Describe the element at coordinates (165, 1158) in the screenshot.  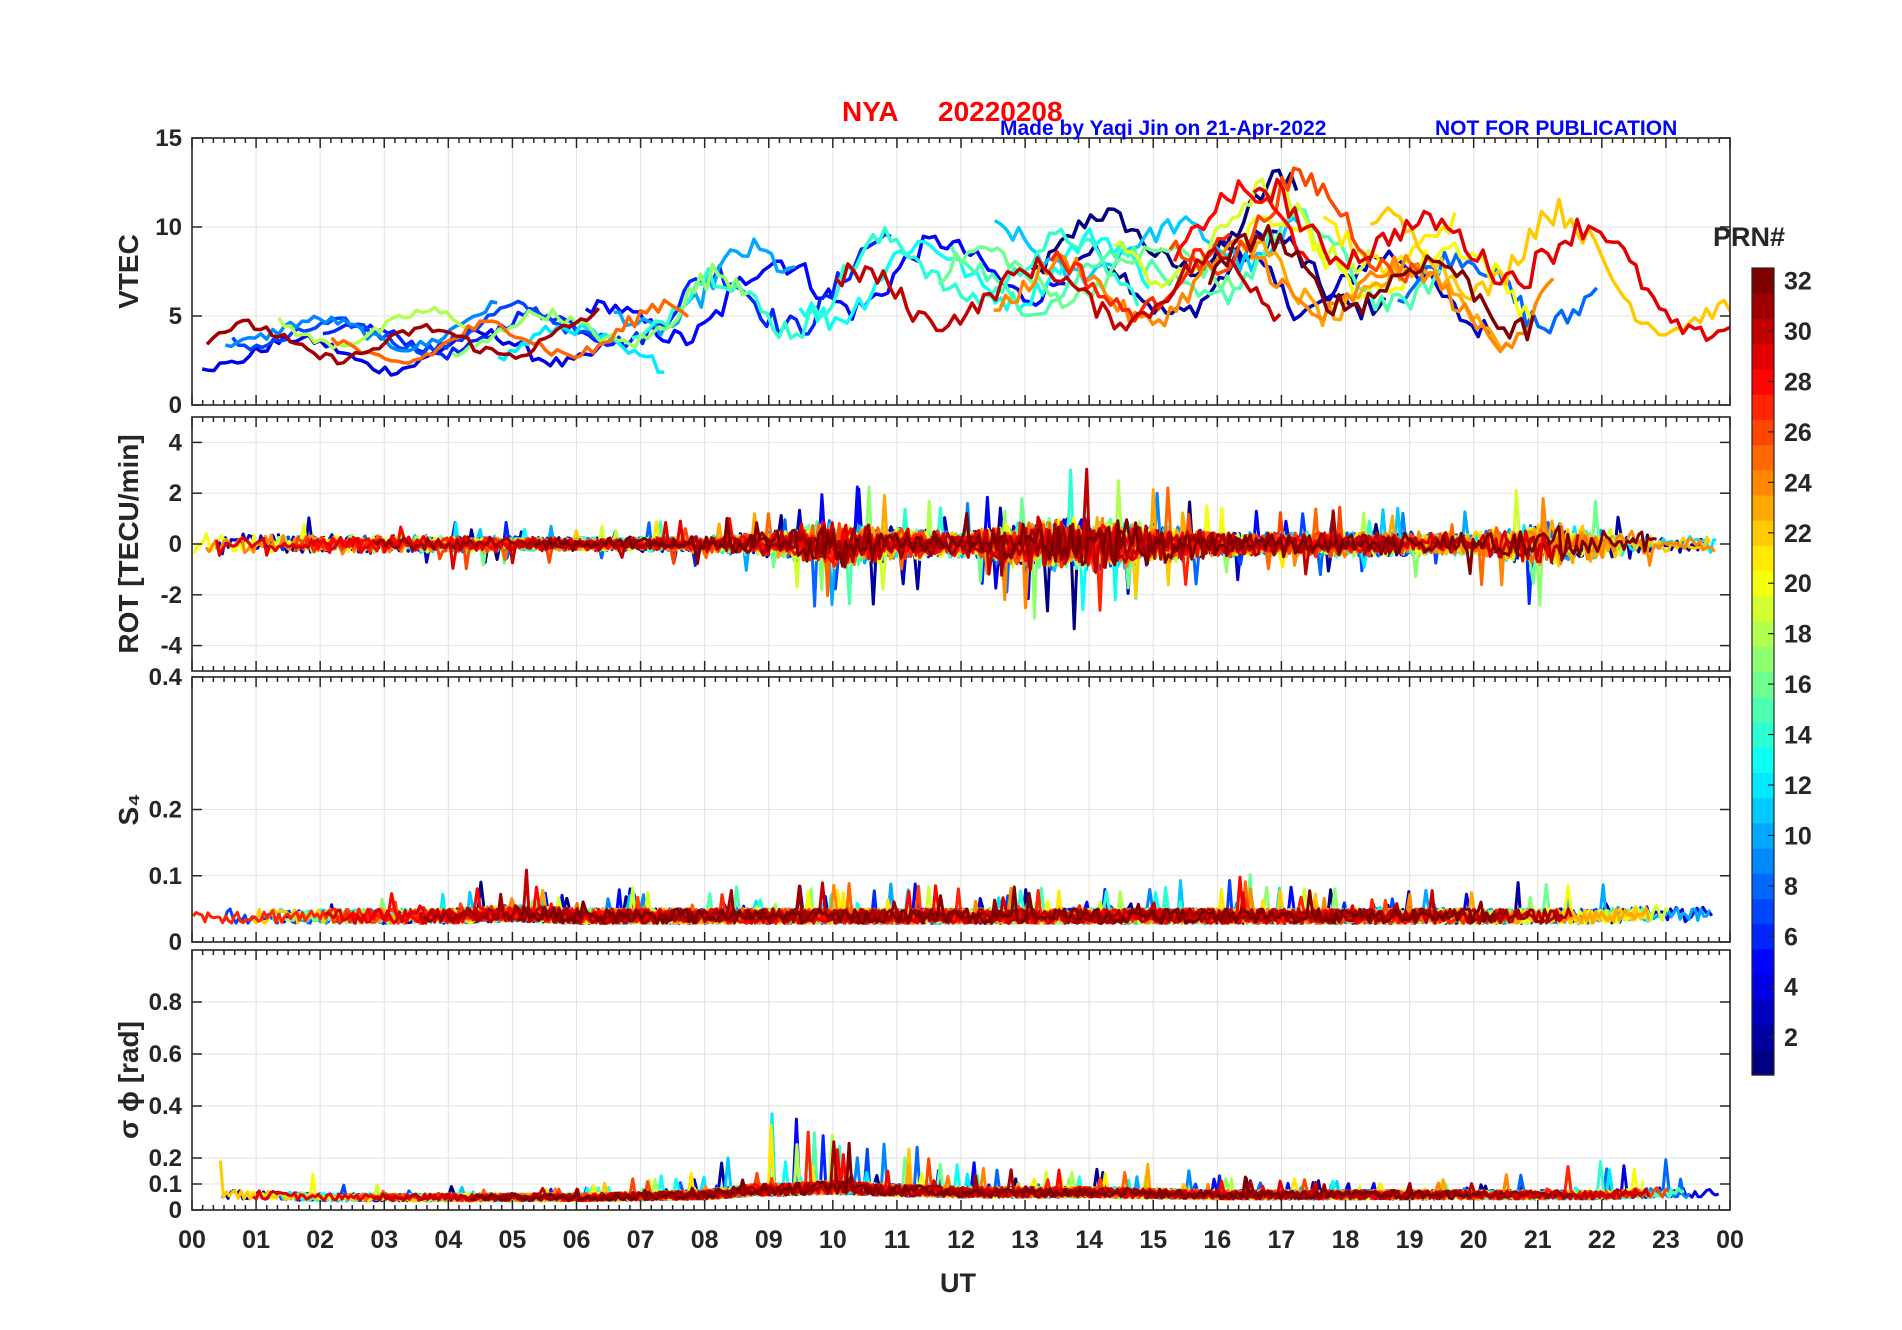
I see `y-tick-label: 0.2` at that location.